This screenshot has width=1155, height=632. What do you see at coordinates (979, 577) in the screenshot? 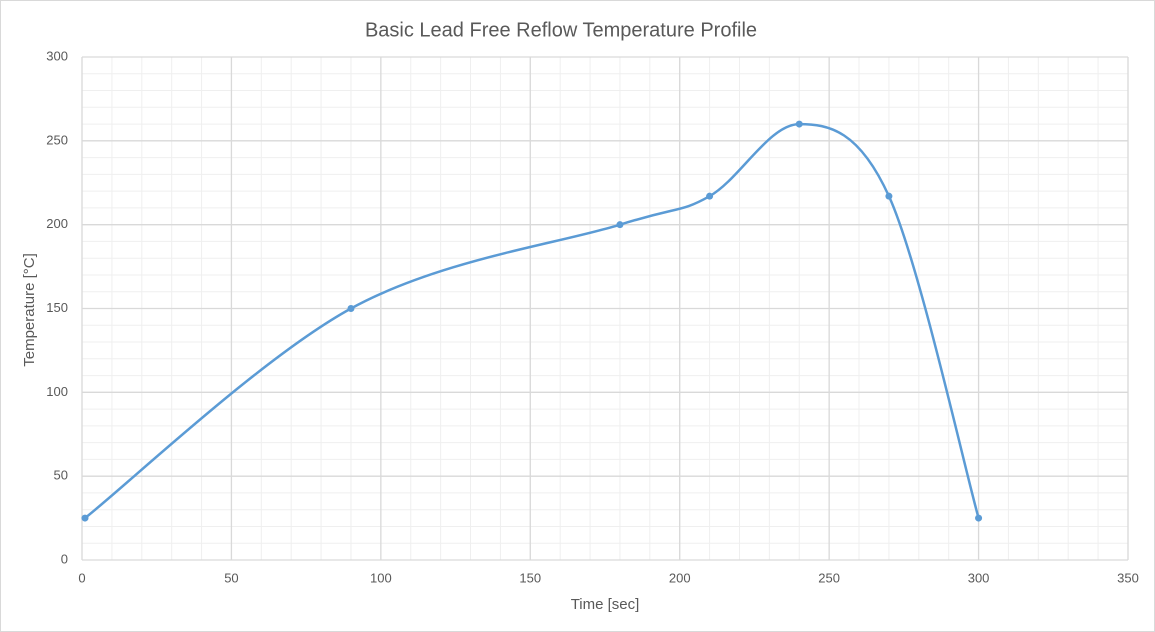
I see `x-tick-label: 300` at bounding box center [979, 577].